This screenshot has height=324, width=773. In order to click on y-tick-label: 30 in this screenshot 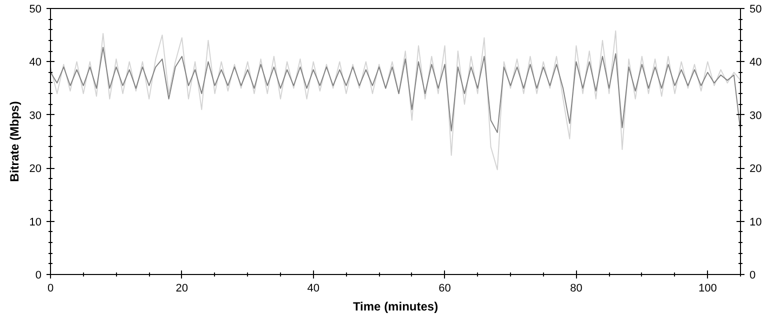, I will do `click(35, 116)`.